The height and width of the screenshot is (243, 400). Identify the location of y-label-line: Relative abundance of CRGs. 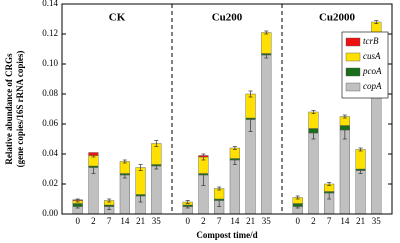
(9, 109).